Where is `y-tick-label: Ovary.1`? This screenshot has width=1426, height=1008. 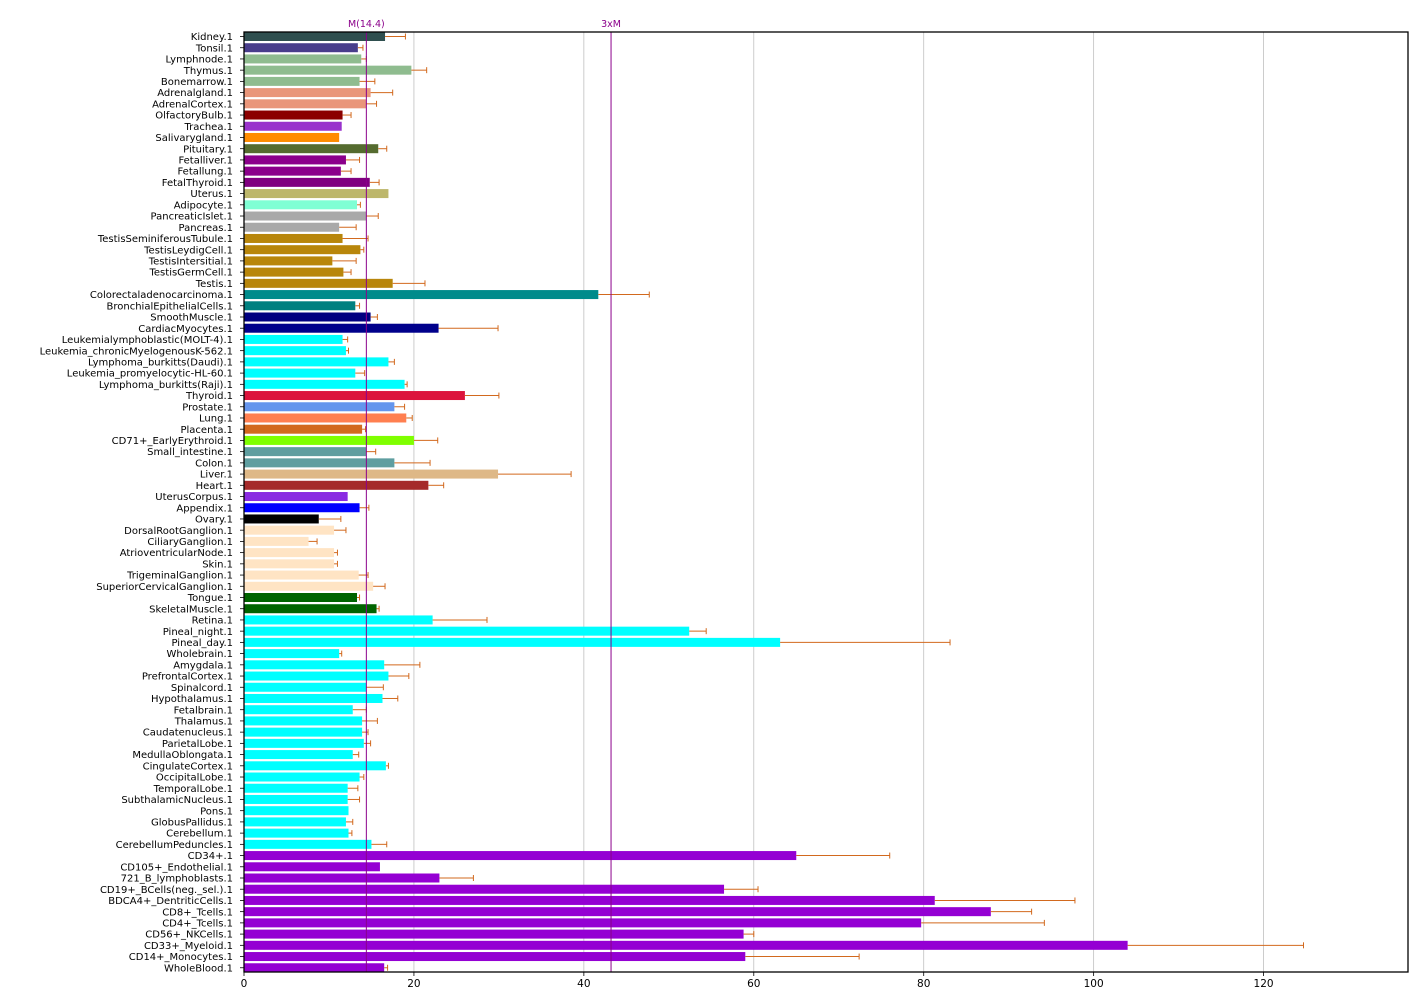 y-tick-label: Ovary.1 is located at coordinates (214, 520).